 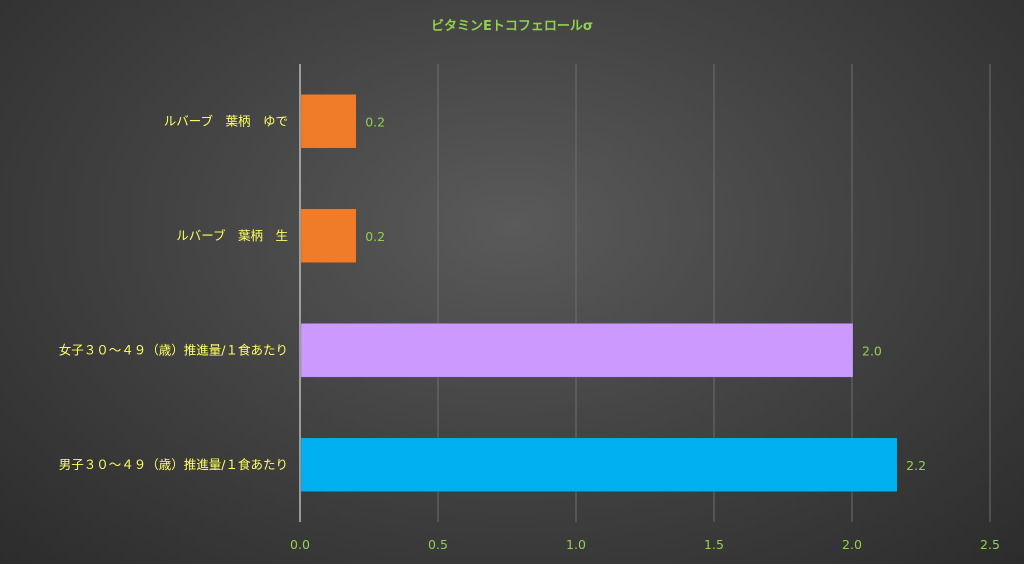 I want to click on data-label: 2.0, so click(x=872, y=350).